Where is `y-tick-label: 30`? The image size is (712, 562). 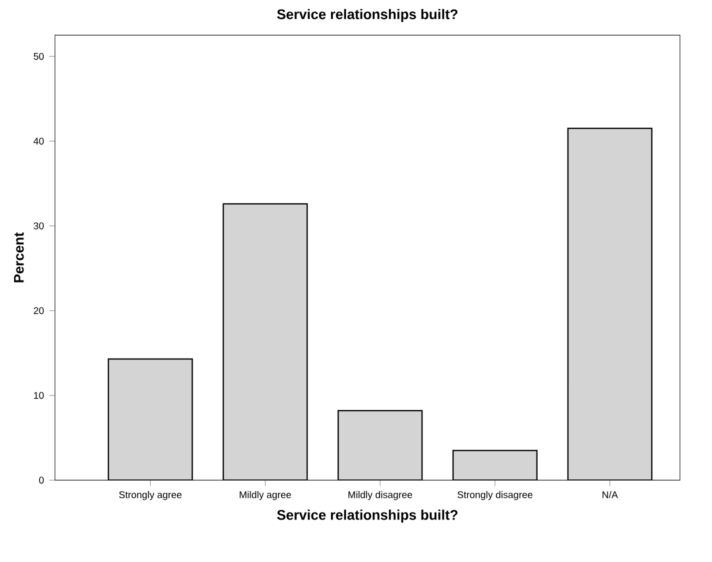
y-tick-label: 30 is located at coordinates (39, 226).